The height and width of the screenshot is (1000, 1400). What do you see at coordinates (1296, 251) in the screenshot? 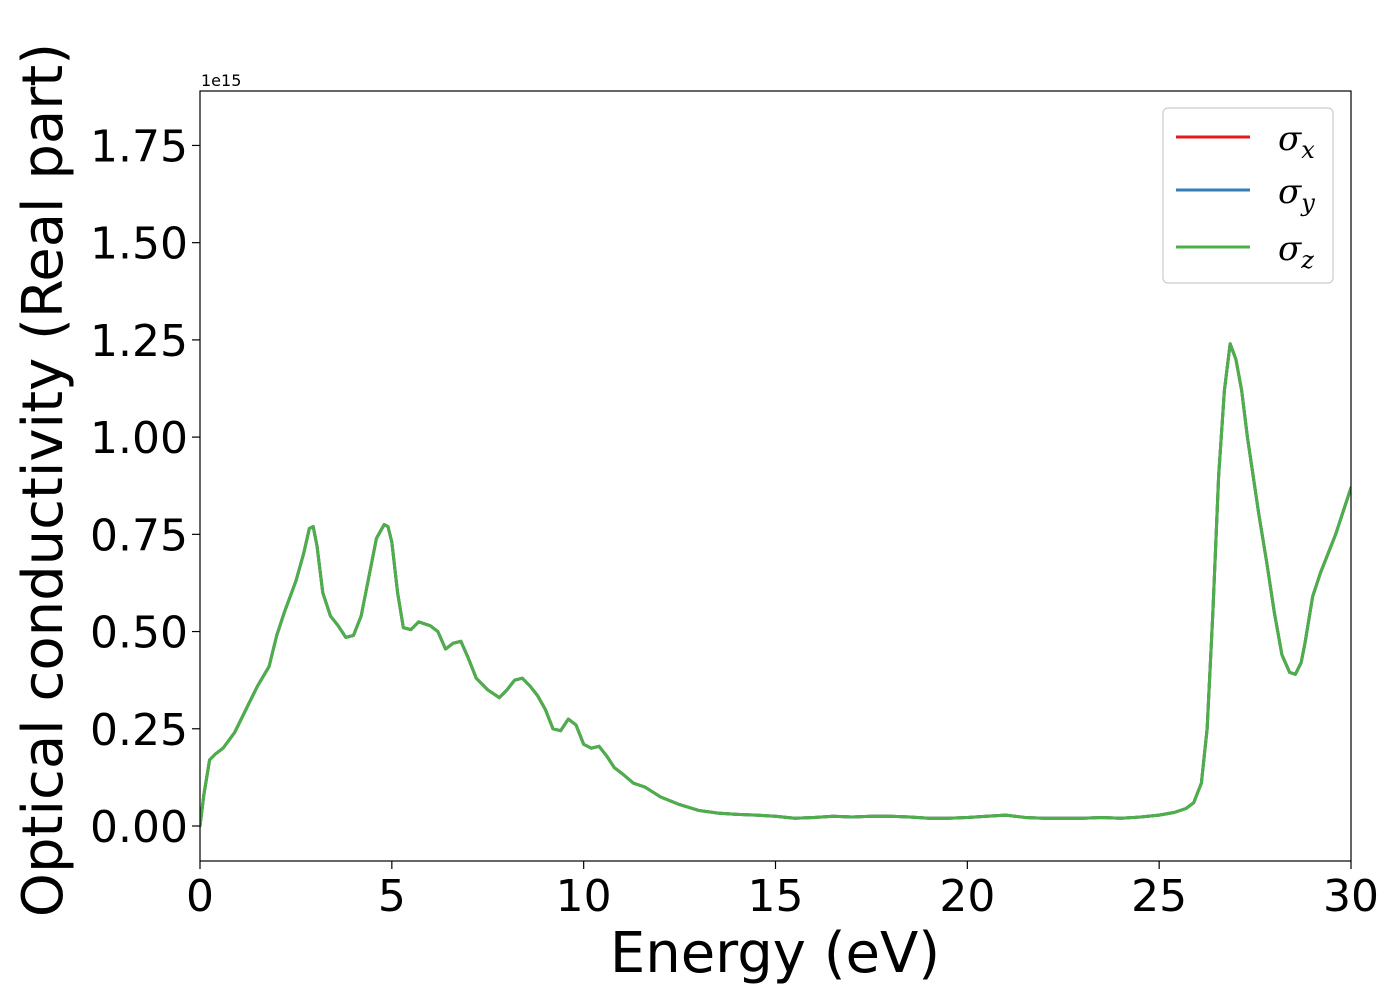
I see `legend-label-sigma-z: σz` at bounding box center [1296, 251].